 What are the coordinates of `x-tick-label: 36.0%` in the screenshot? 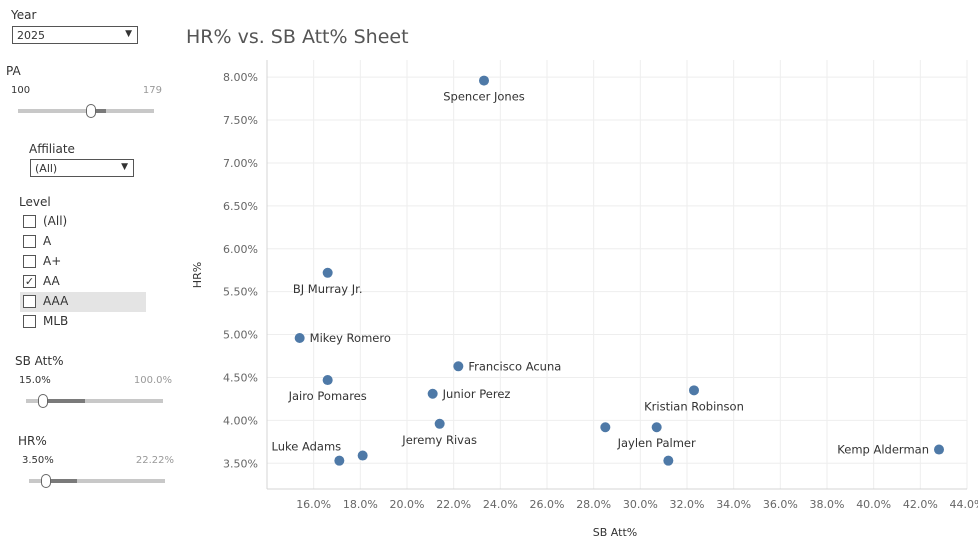 It's located at (780, 504).